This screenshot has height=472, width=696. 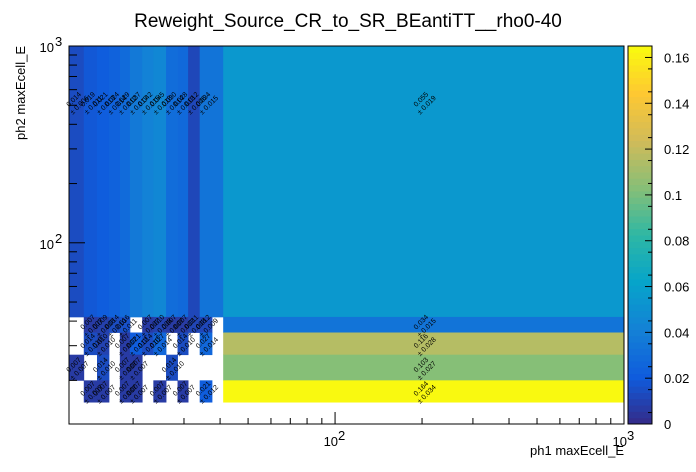 What do you see at coordinates (341, 435) in the screenshot?
I see `x-tick-exponent: 2` at bounding box center [341, 435].